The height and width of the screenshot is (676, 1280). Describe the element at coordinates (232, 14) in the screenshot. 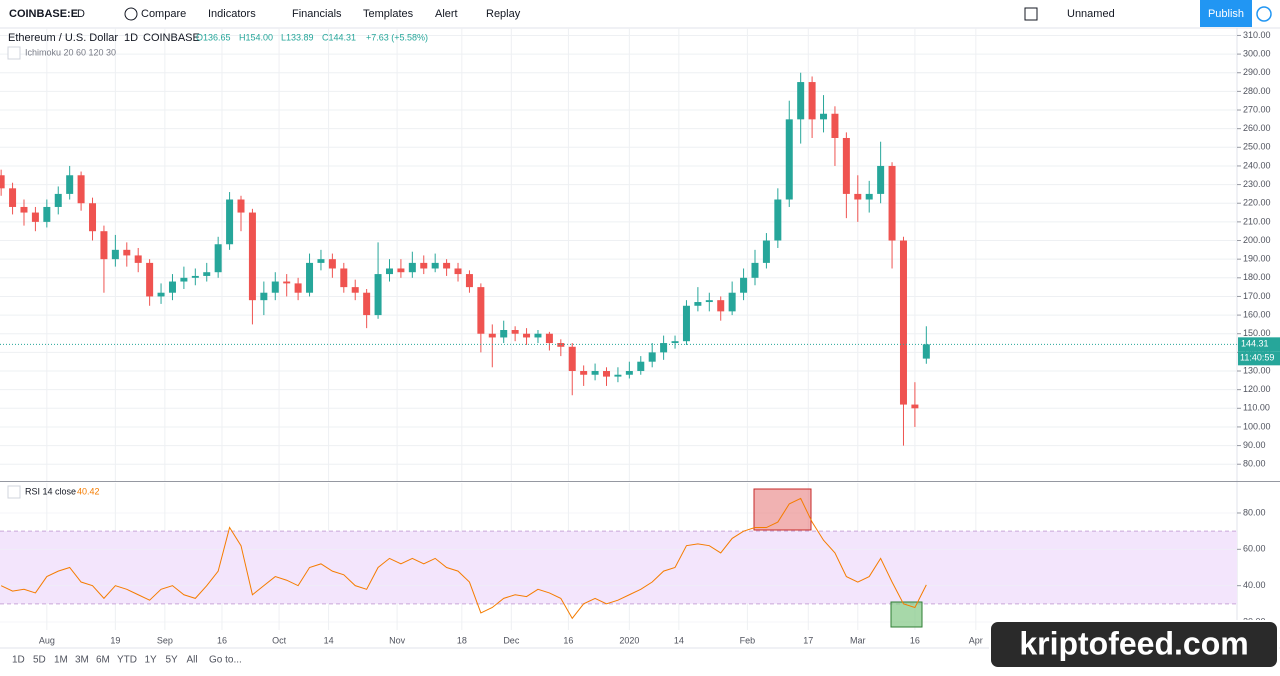

I see `indicators: Indicators` at that location.